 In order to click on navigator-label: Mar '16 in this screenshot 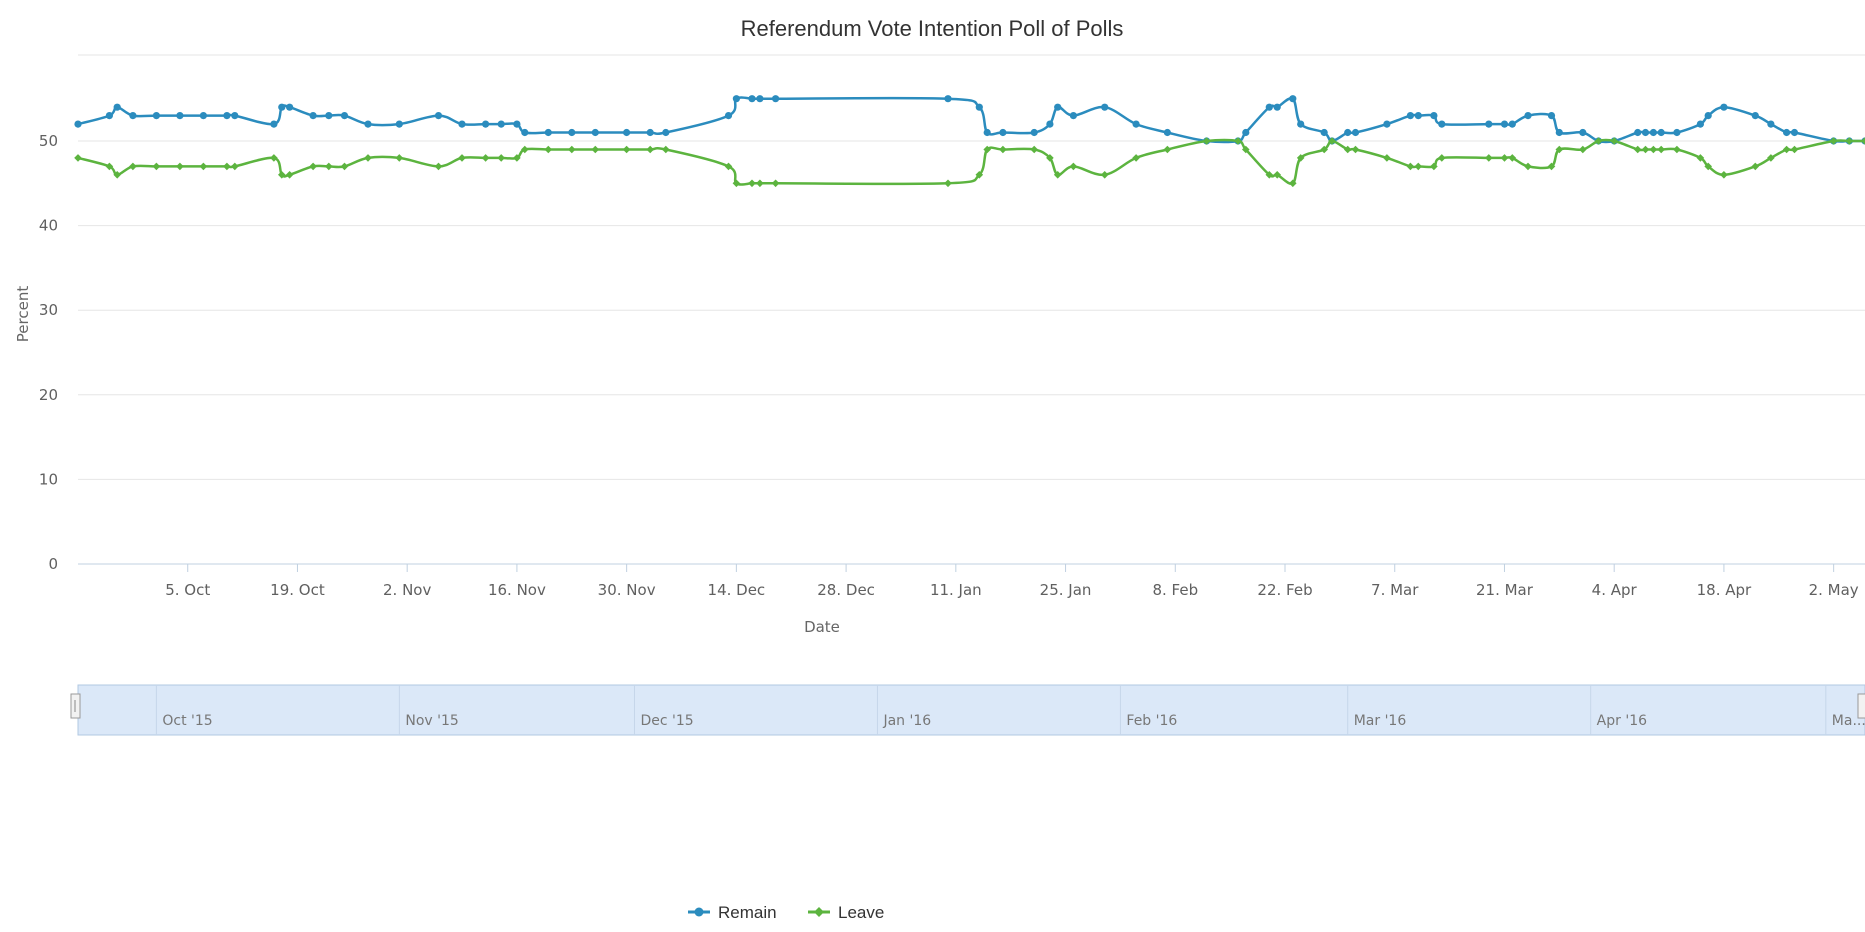, I will do `click(1380, 721)`.